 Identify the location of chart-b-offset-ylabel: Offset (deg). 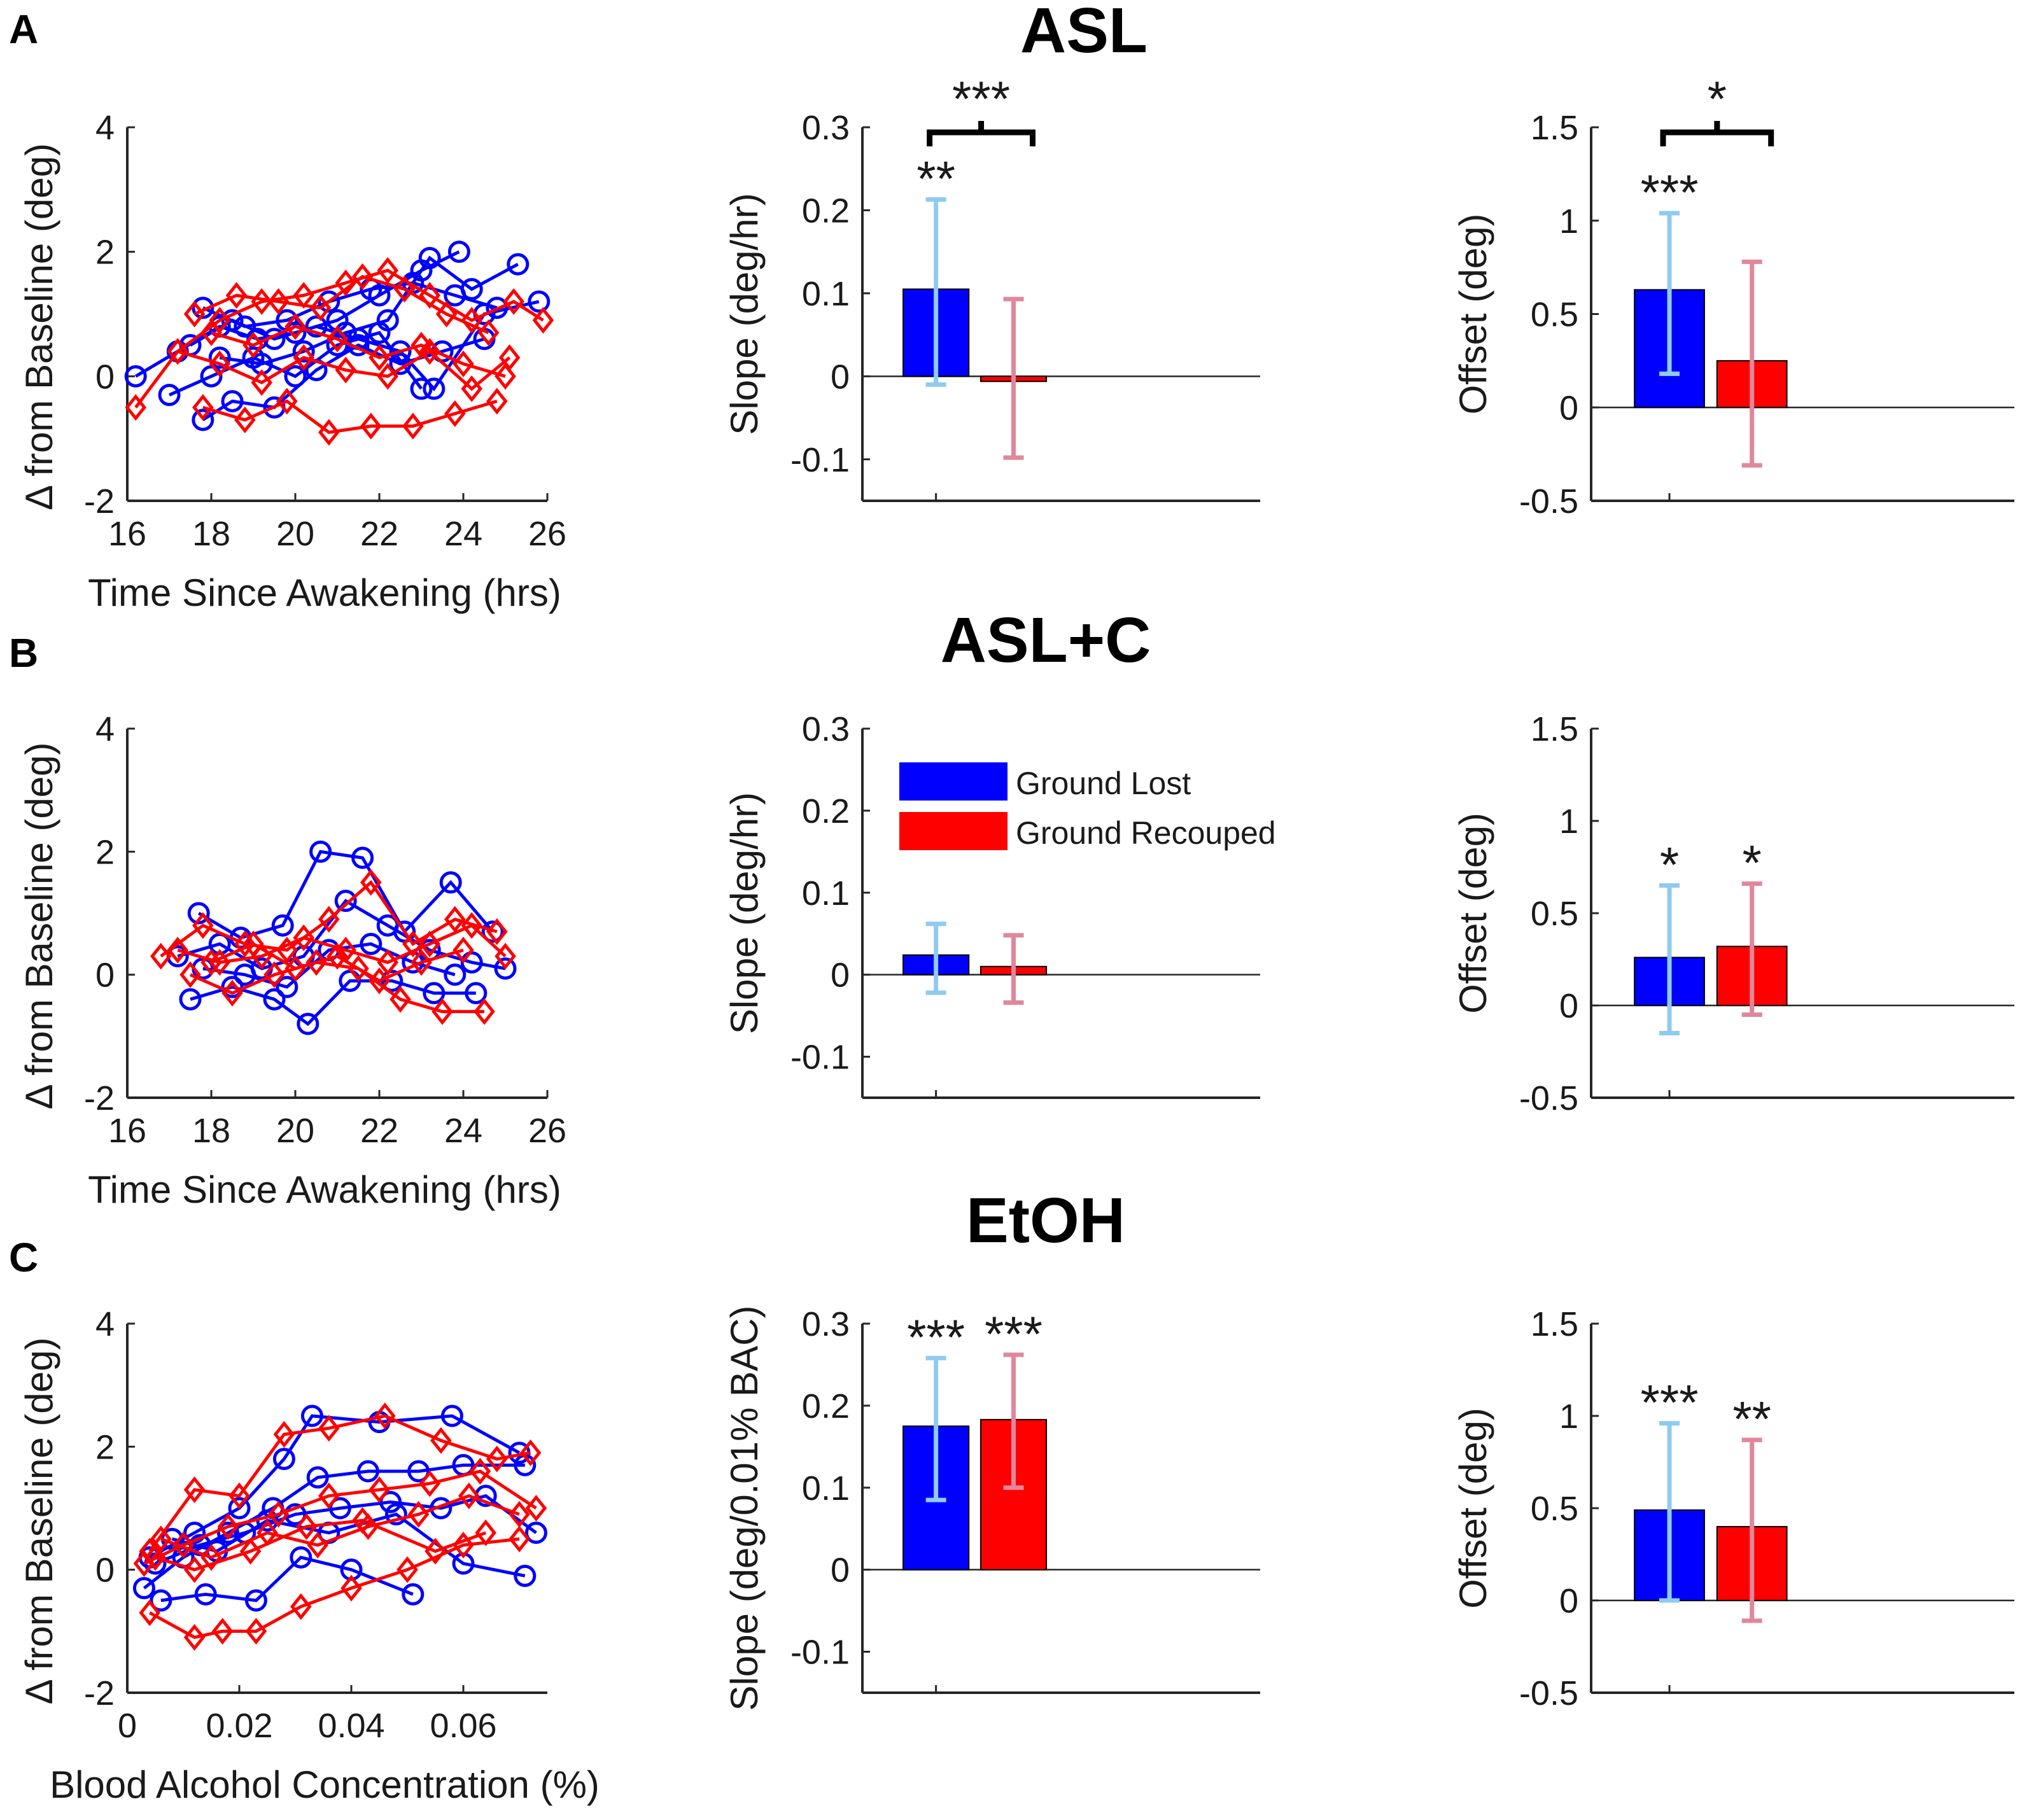
(1473, 913).